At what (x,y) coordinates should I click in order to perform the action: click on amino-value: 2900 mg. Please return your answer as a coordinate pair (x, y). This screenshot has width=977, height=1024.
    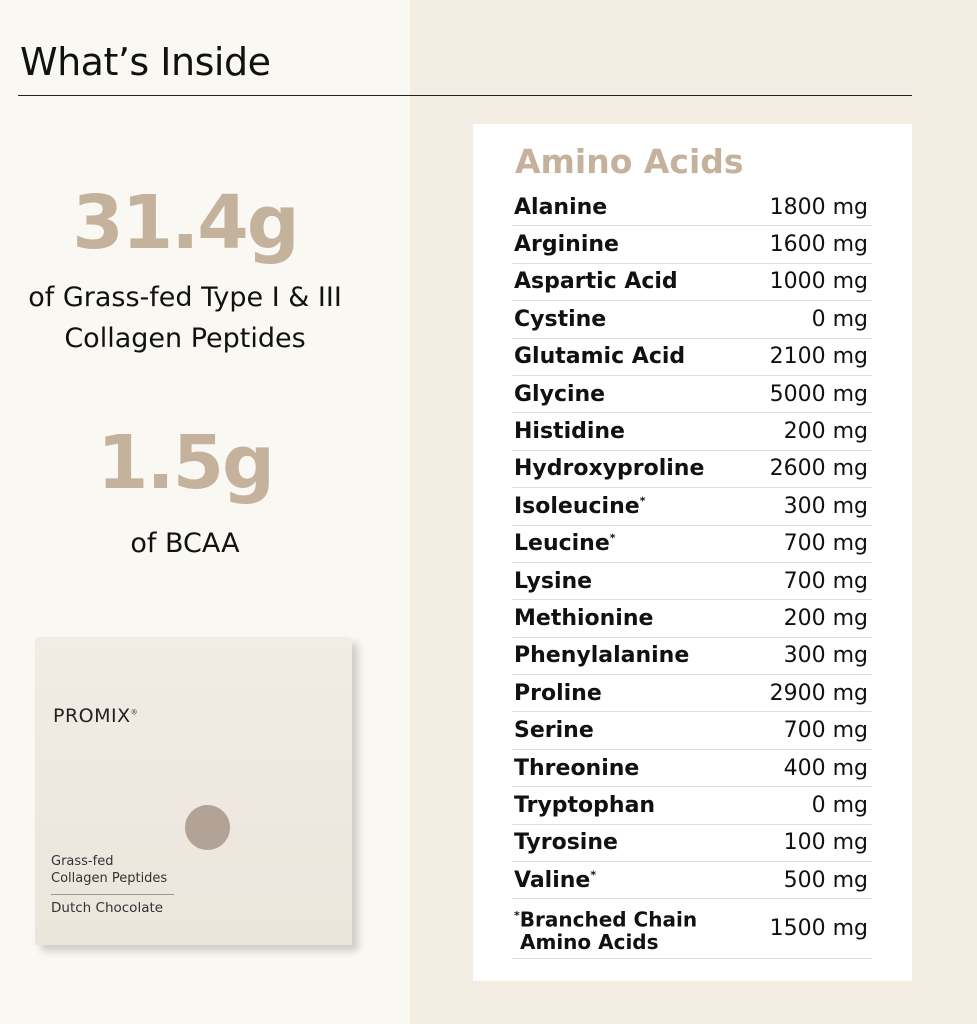
    Looking at the image, I should click on (818, 693).